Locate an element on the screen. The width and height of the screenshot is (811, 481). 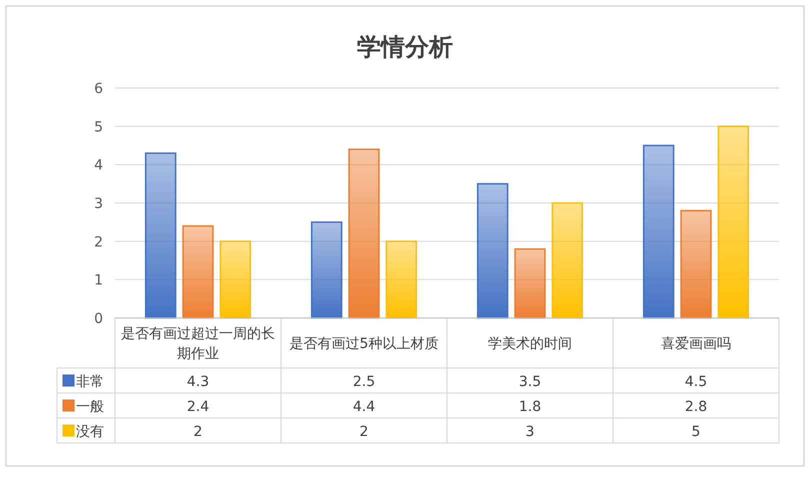
x-tick-label: 喜爱画画吗 is located at coordinates (696, 344).